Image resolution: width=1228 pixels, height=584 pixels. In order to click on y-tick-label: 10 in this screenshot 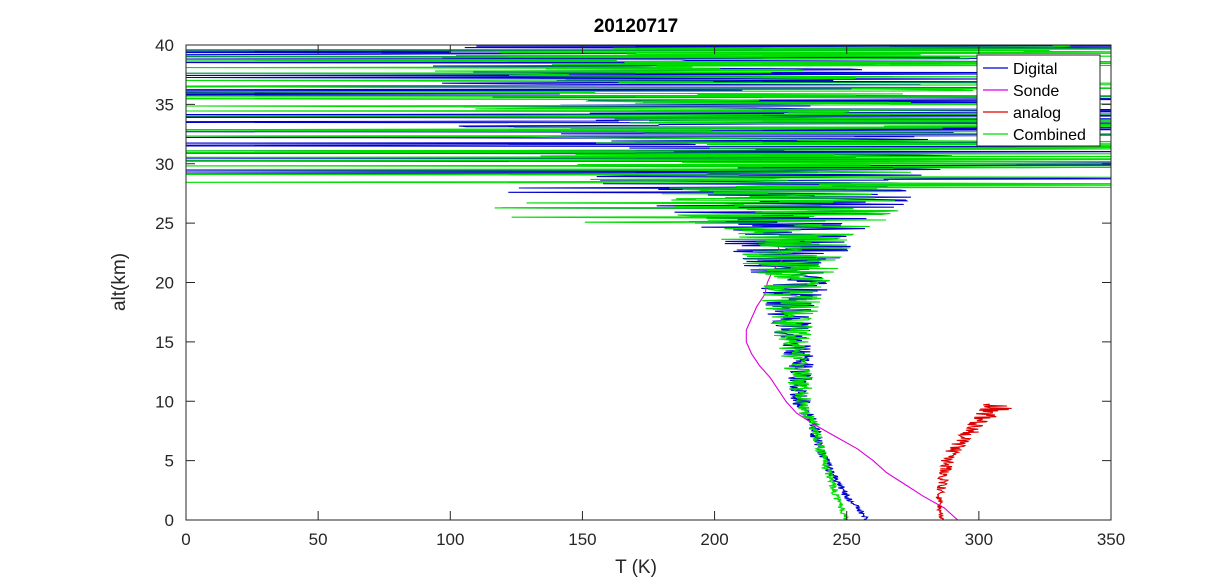, I will do `click(164, 401)`.